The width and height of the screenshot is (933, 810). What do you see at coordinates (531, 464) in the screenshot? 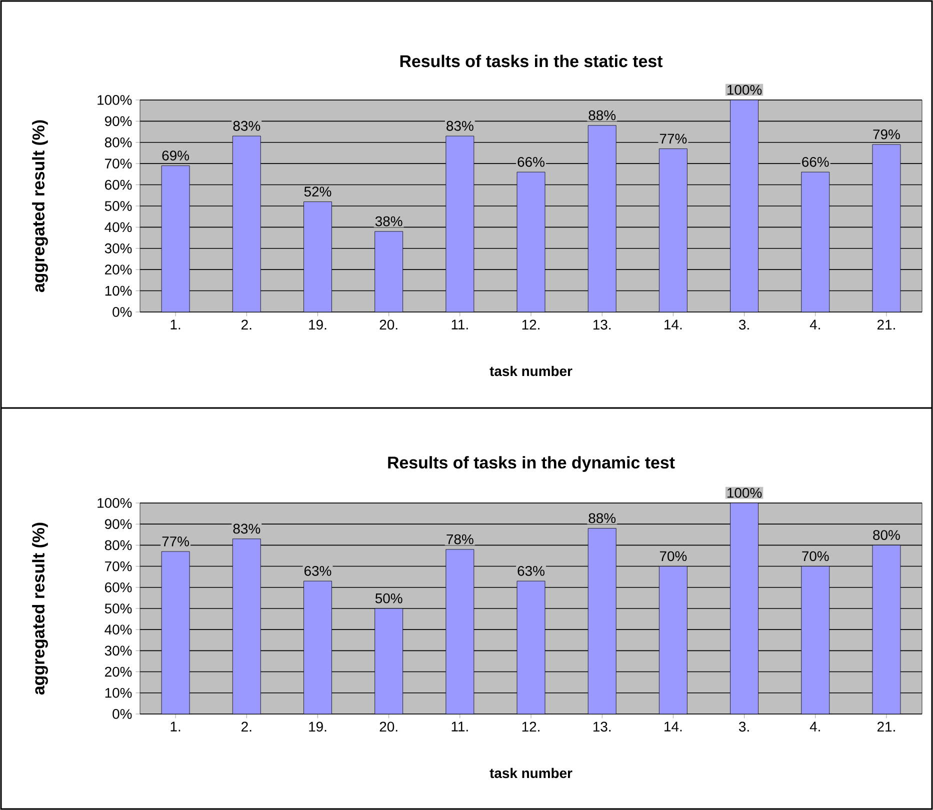
I see `chart-title: Results of tasks in the dynamic test` at bounding box center [531, 464].